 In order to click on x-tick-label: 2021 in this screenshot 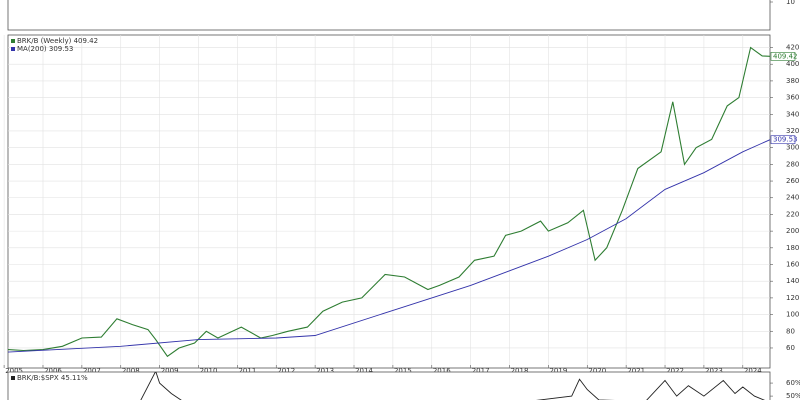, I will do `click(636, 371)`.